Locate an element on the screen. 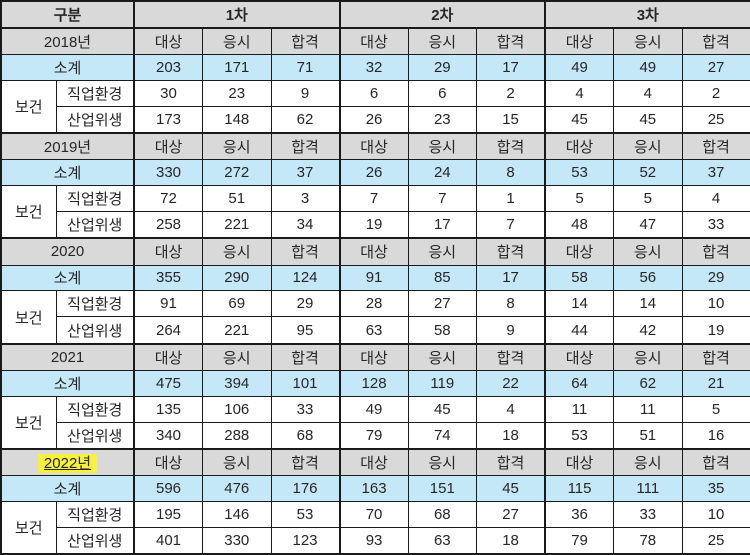  data-cell: 476 is located at coordinates (237, 488).